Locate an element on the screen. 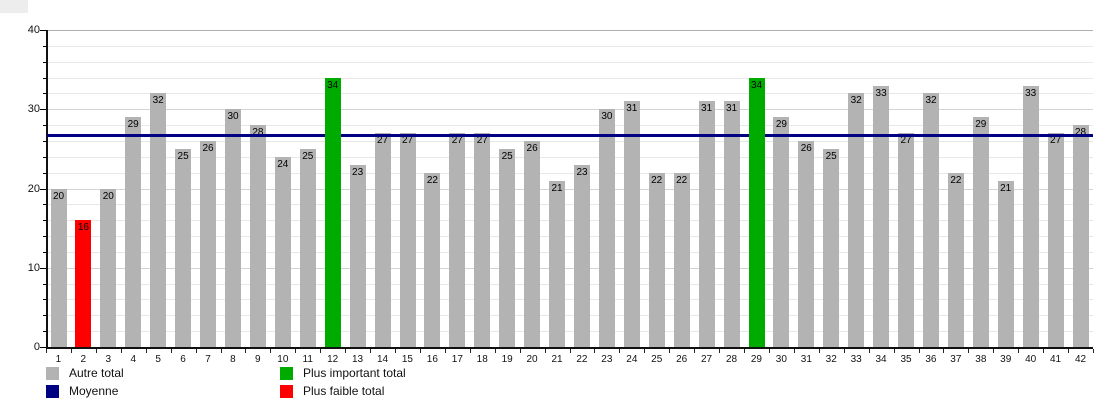  legend-item-moyenne: Moyenne is located at coordinates (82, 391).